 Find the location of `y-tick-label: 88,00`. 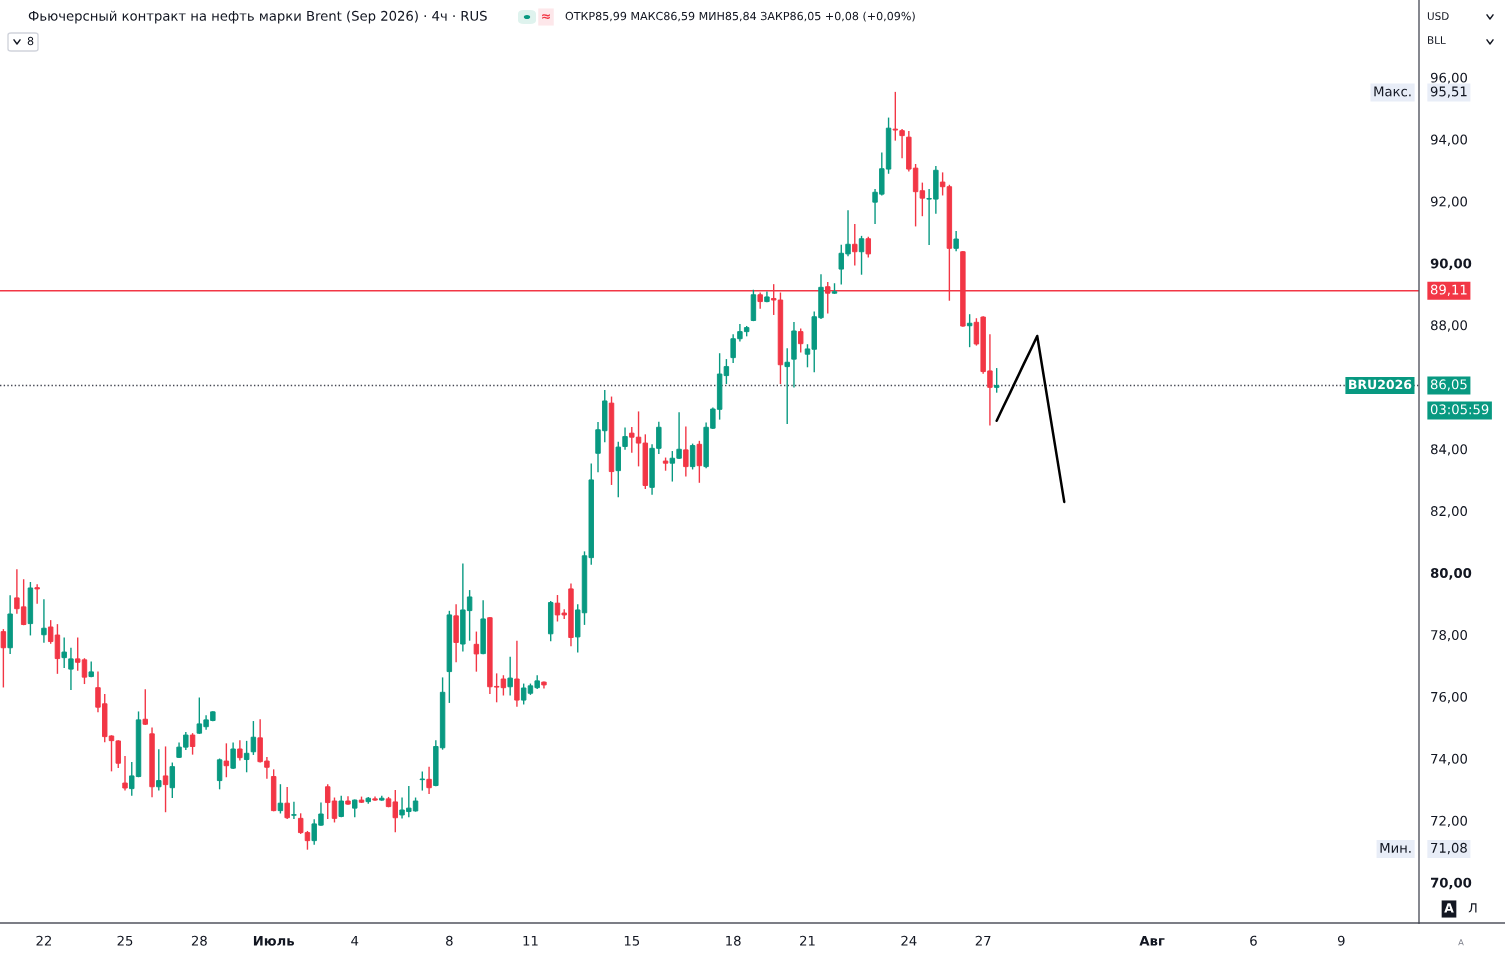

y-tick-label: 88,00 is located at coordinates (1449, 326).